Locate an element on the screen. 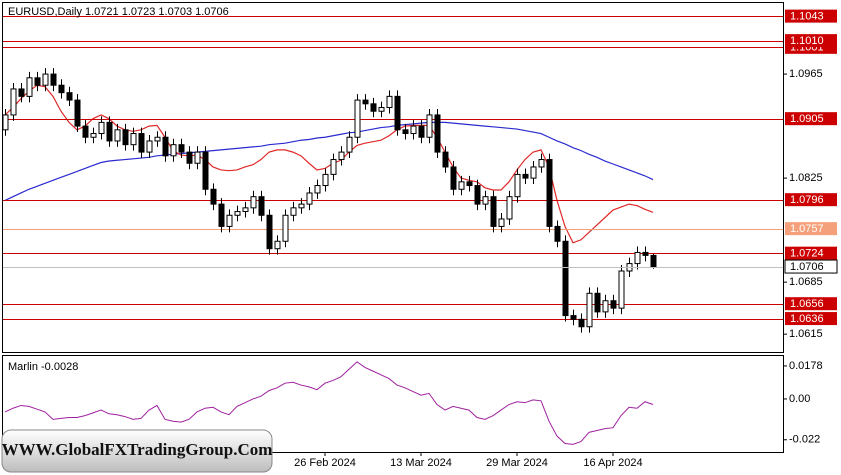 This screenshot has height=475, width=841. y-tick-label: -0.022 is located at coordinates (804, 440).